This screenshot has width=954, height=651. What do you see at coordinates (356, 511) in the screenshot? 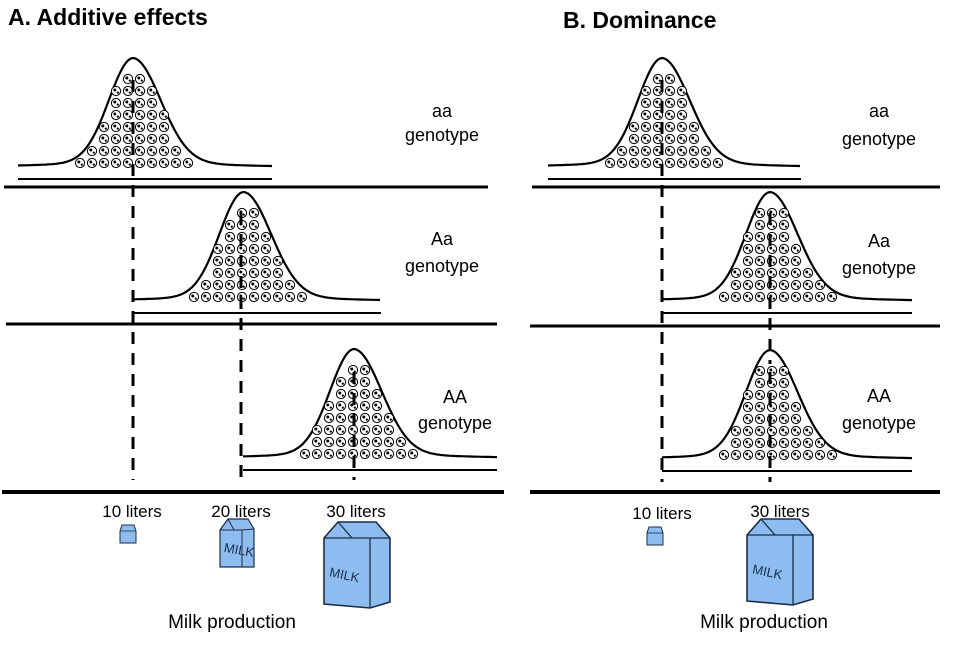
I see `axis-tick-label: 30 liters` at bounding box center [356, 511].